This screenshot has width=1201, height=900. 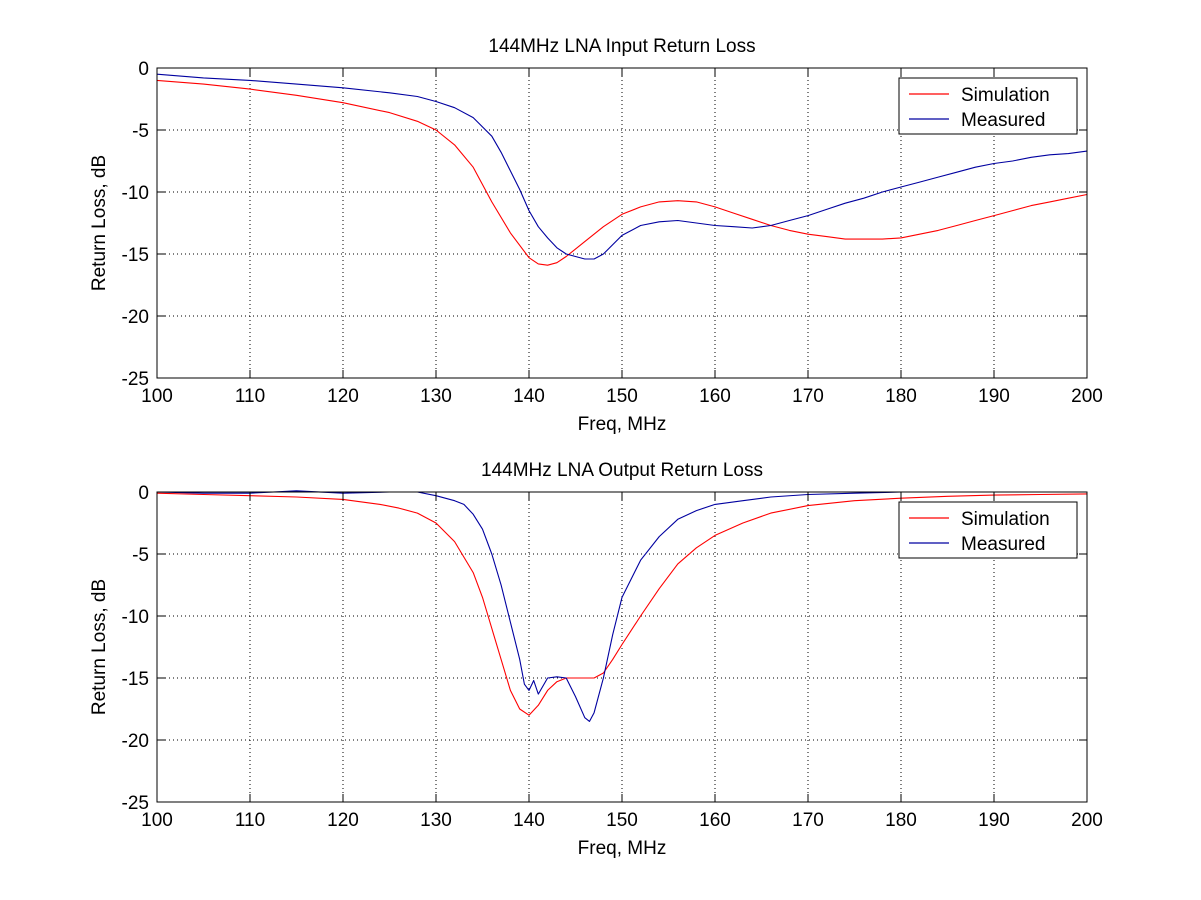 What do you see at coordinates (621, 46) in the screenshot?
I see `chart-title: 144MHz LNA Input Return Loss` at bounding box center [621, 46].